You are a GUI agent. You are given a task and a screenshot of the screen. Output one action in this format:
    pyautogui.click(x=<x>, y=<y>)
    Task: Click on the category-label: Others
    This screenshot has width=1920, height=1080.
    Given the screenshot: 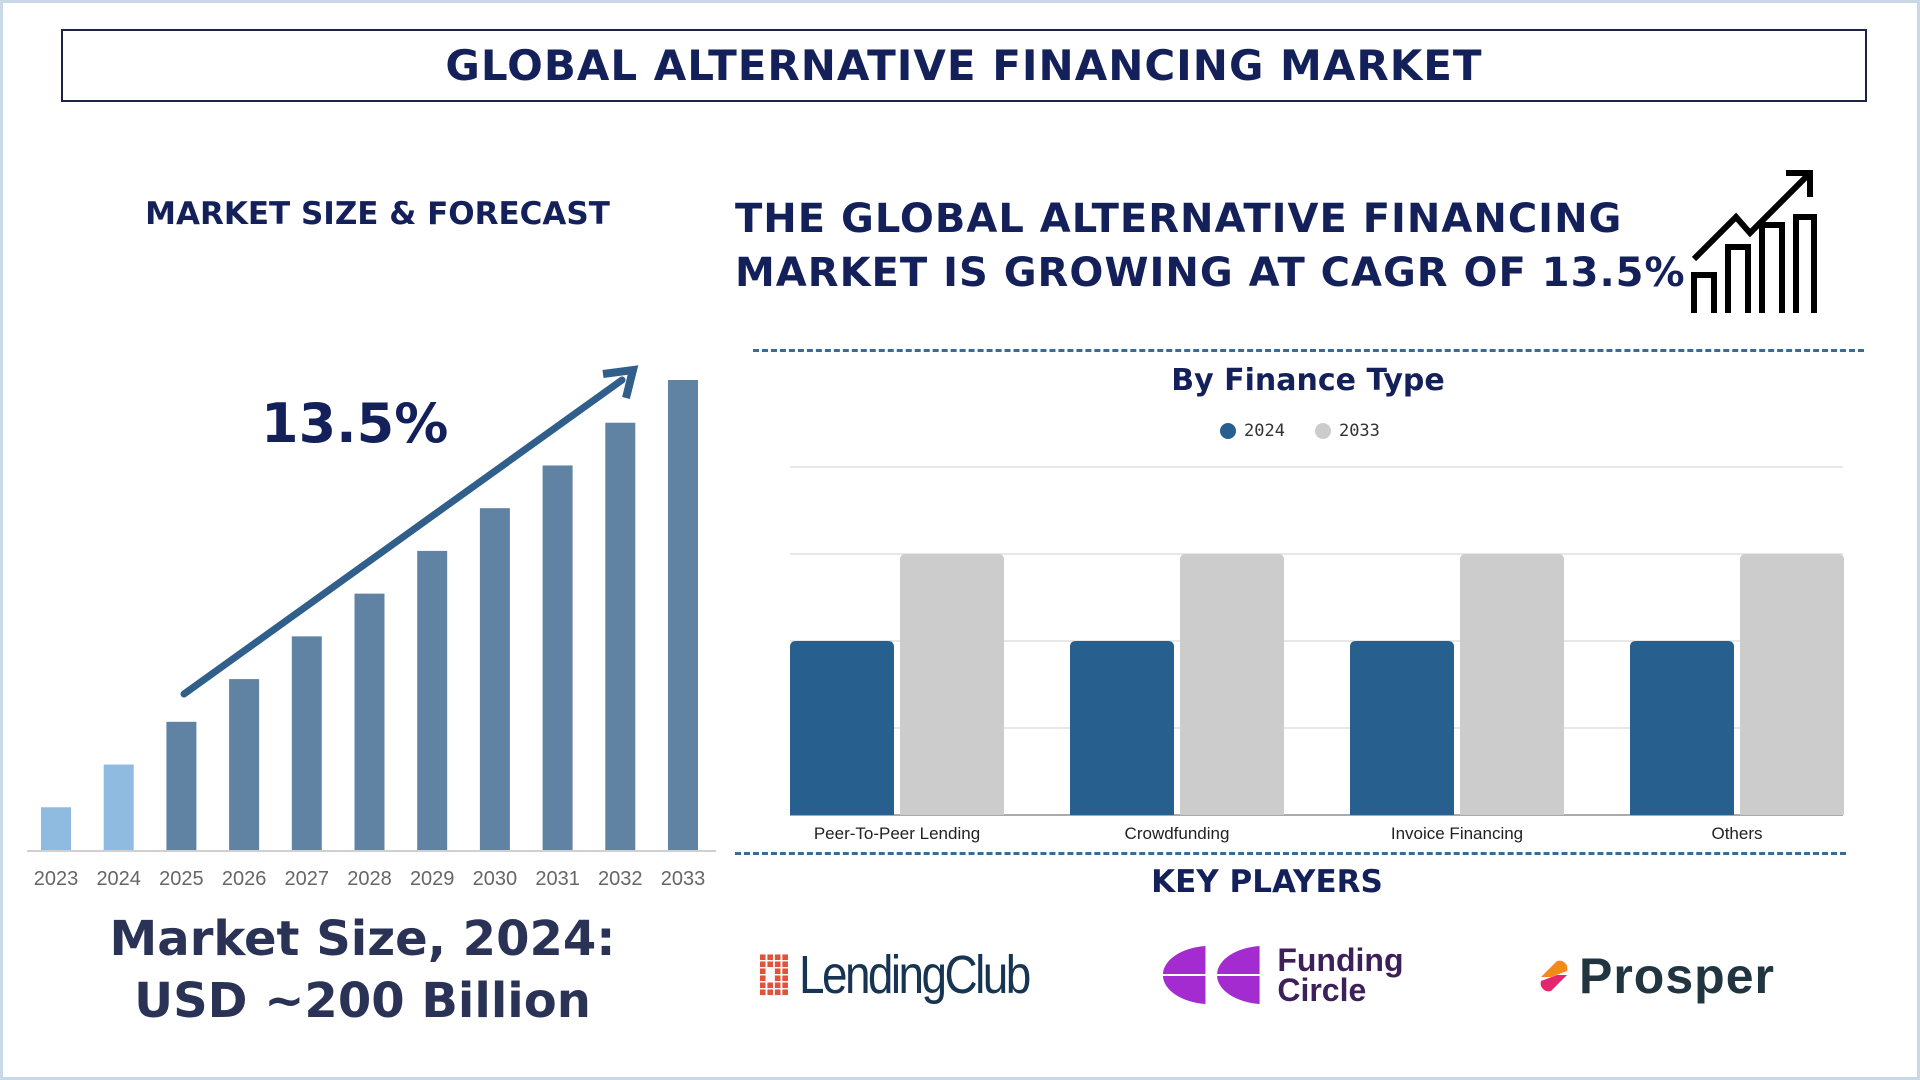 What is the action you would take?
    pyautogui.click(x=1737, y=833)
    